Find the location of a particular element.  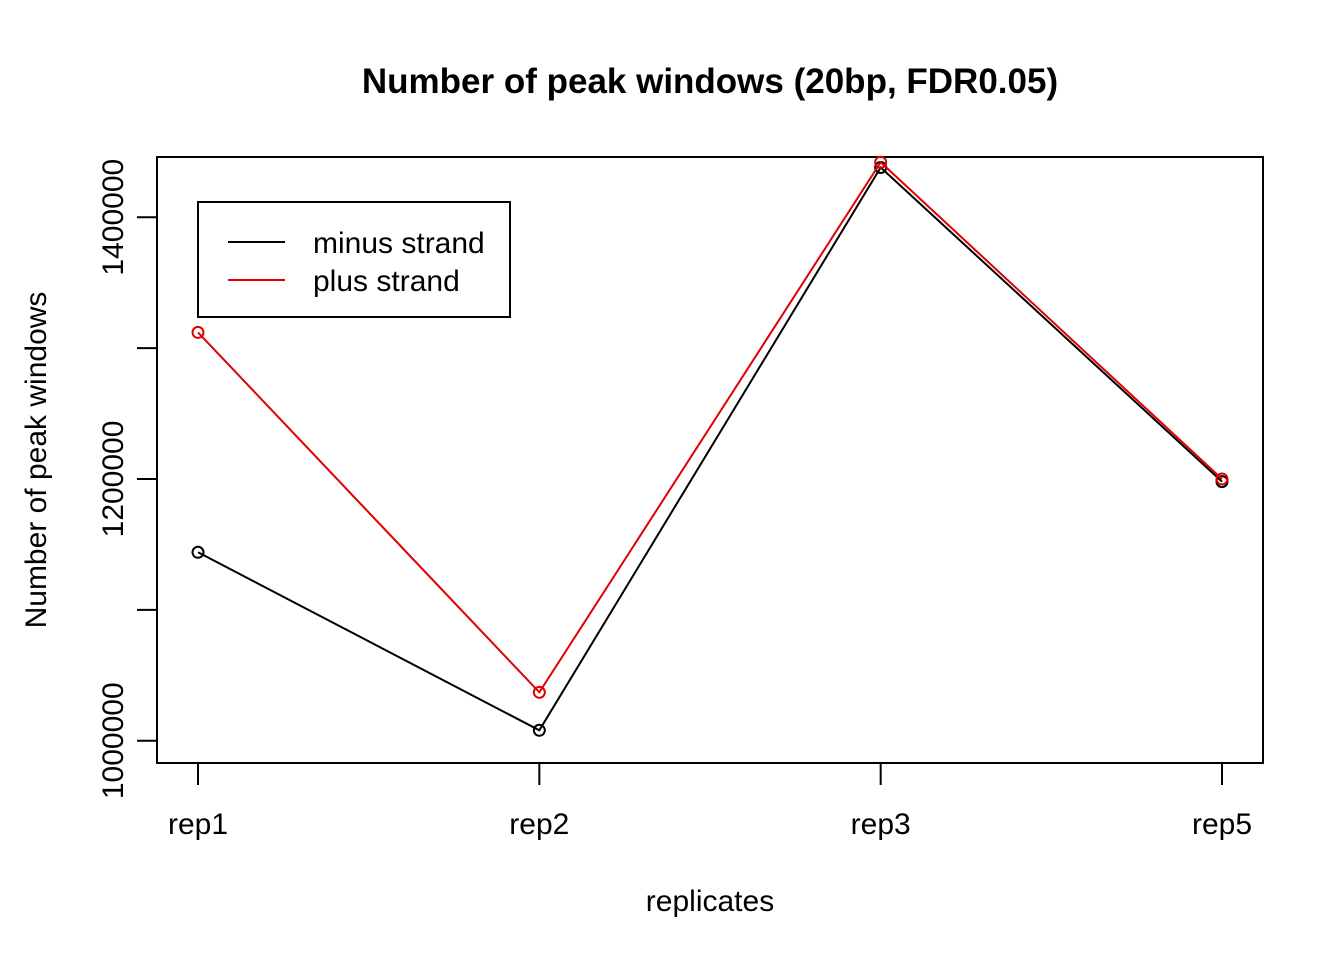

x-axis-label: replicates is located at coordinates (710, 901).